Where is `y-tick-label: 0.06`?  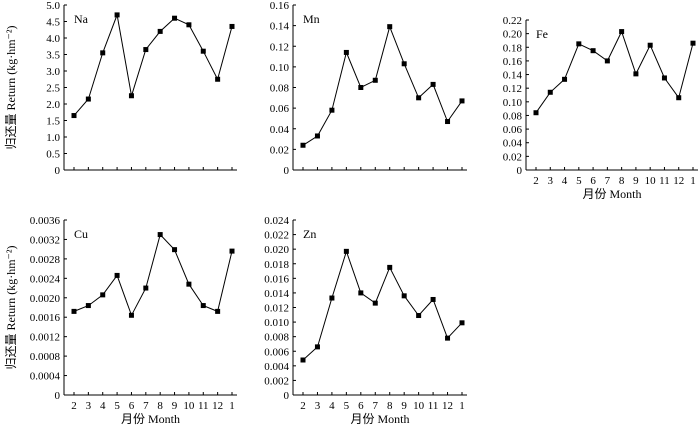
y-tick-label: 0.06 is located at coordinates (513, 130).